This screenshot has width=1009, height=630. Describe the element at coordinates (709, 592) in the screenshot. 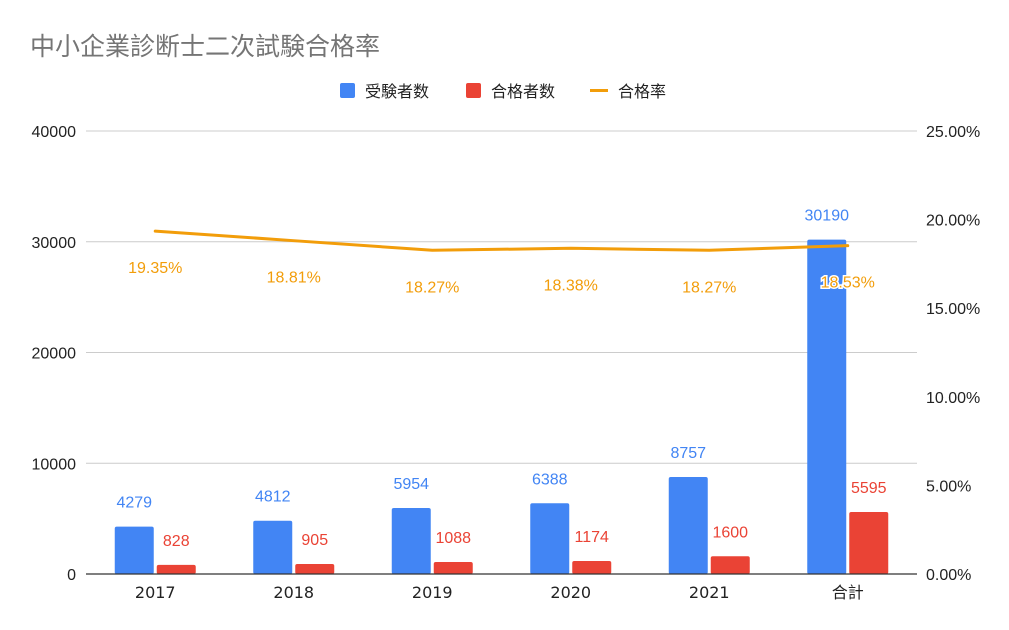

I see `x-tick-label: 2021` at that location.